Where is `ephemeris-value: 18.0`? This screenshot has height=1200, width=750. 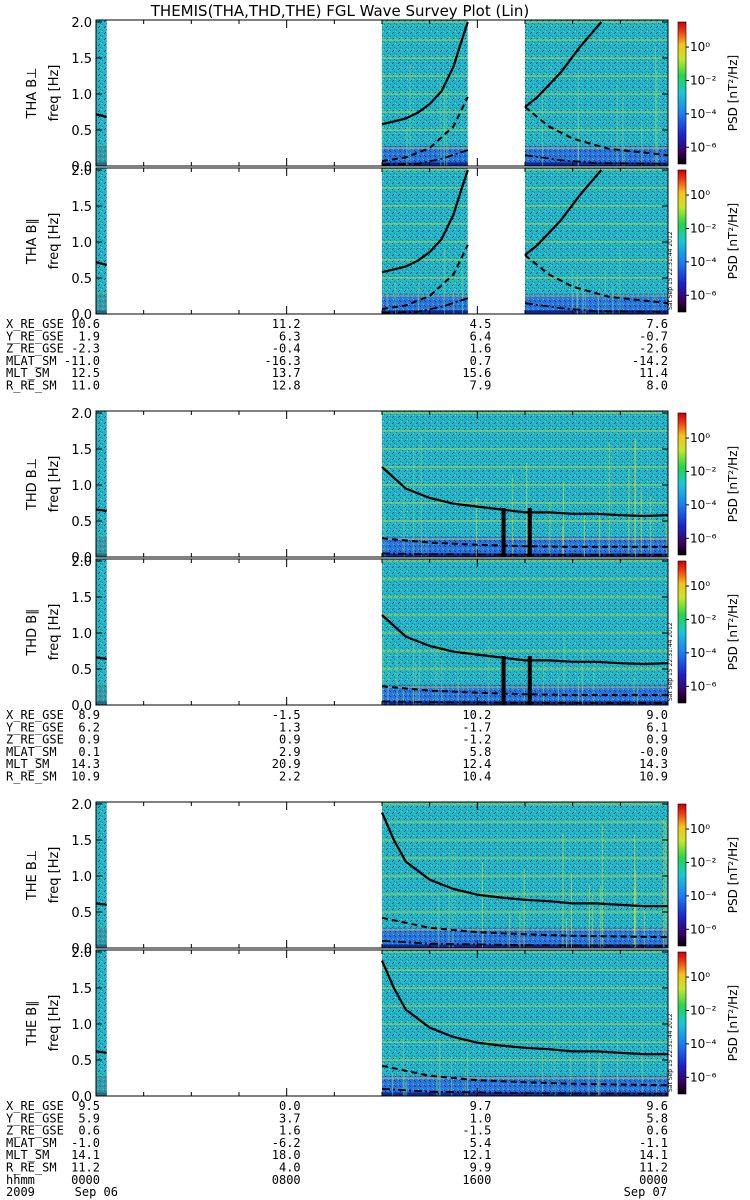 ephemeris-value: 18.0 is located at coordinates (286, 1155).